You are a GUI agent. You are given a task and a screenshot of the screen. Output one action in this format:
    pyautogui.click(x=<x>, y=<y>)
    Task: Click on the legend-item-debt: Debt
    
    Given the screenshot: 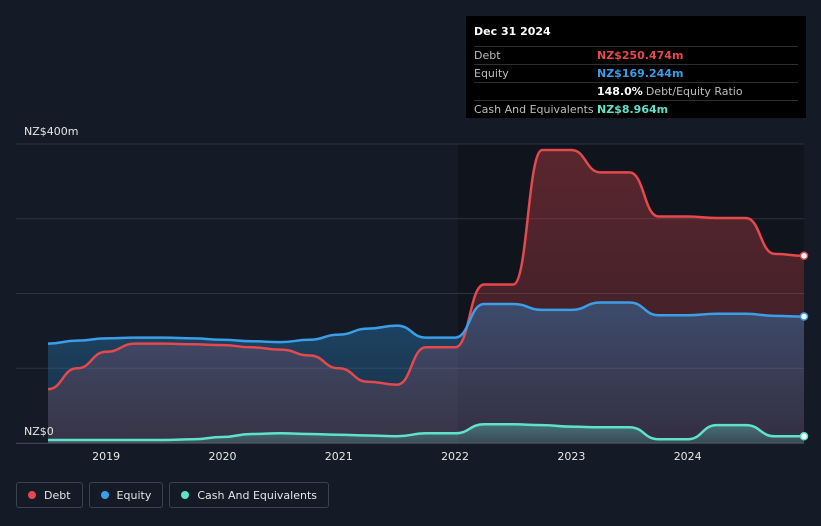 What is the action you would take?
    pyautogui.click(x=49, y=495)
    